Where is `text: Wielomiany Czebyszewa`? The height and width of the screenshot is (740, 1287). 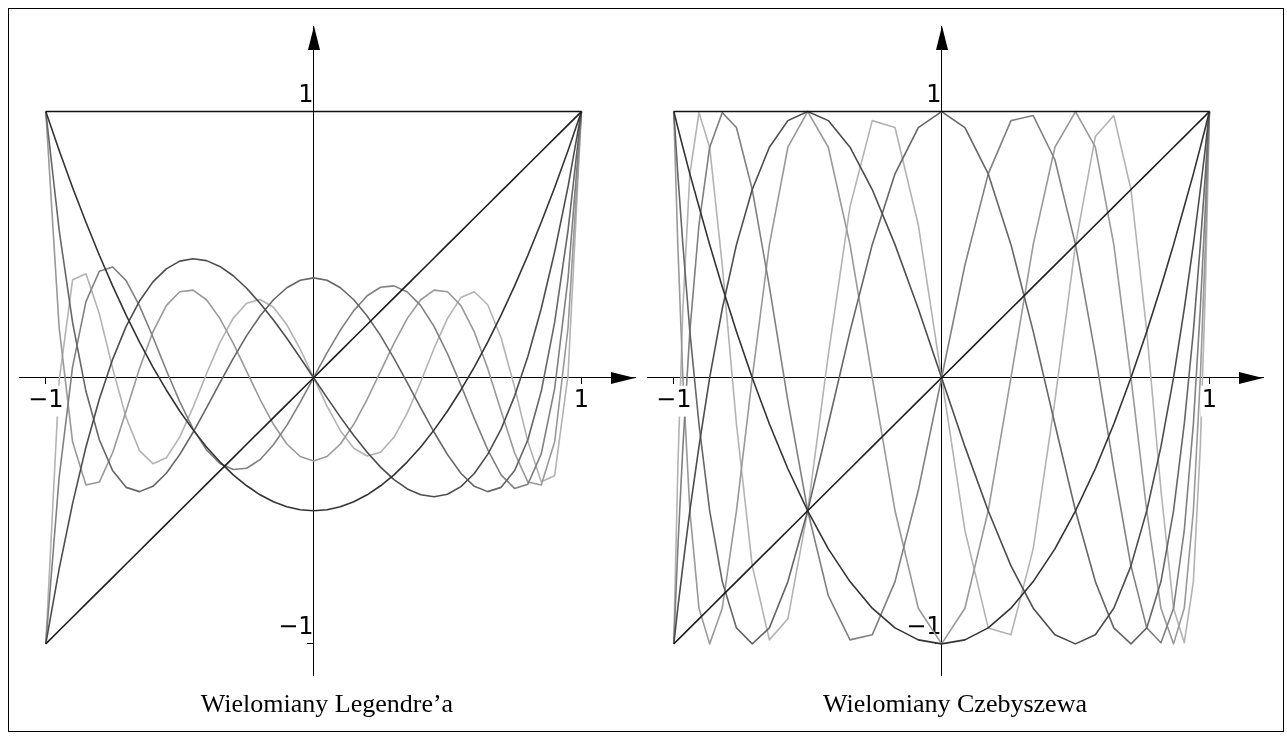 text: Wielomiany Czebyszewa is located at coordinates (955, 704).